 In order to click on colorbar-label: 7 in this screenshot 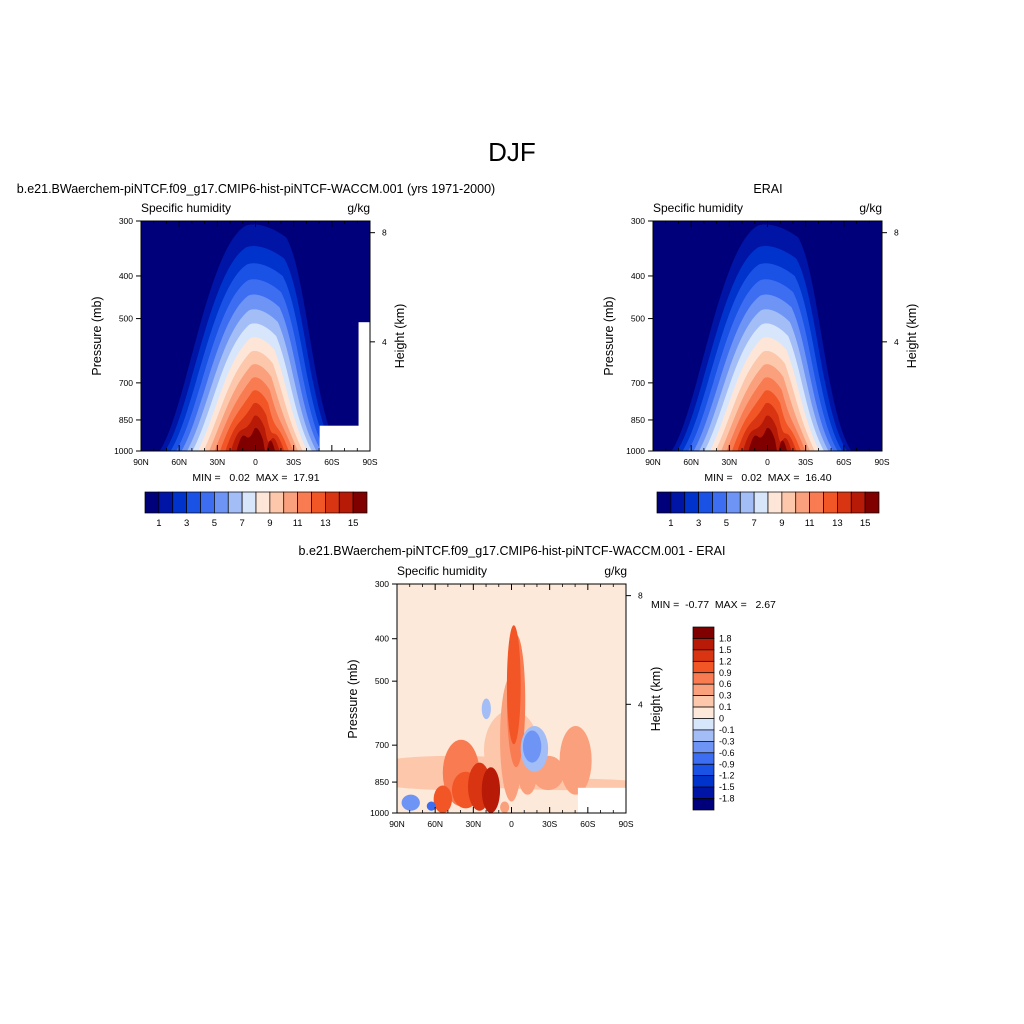, I will do `click(241, 523)`.